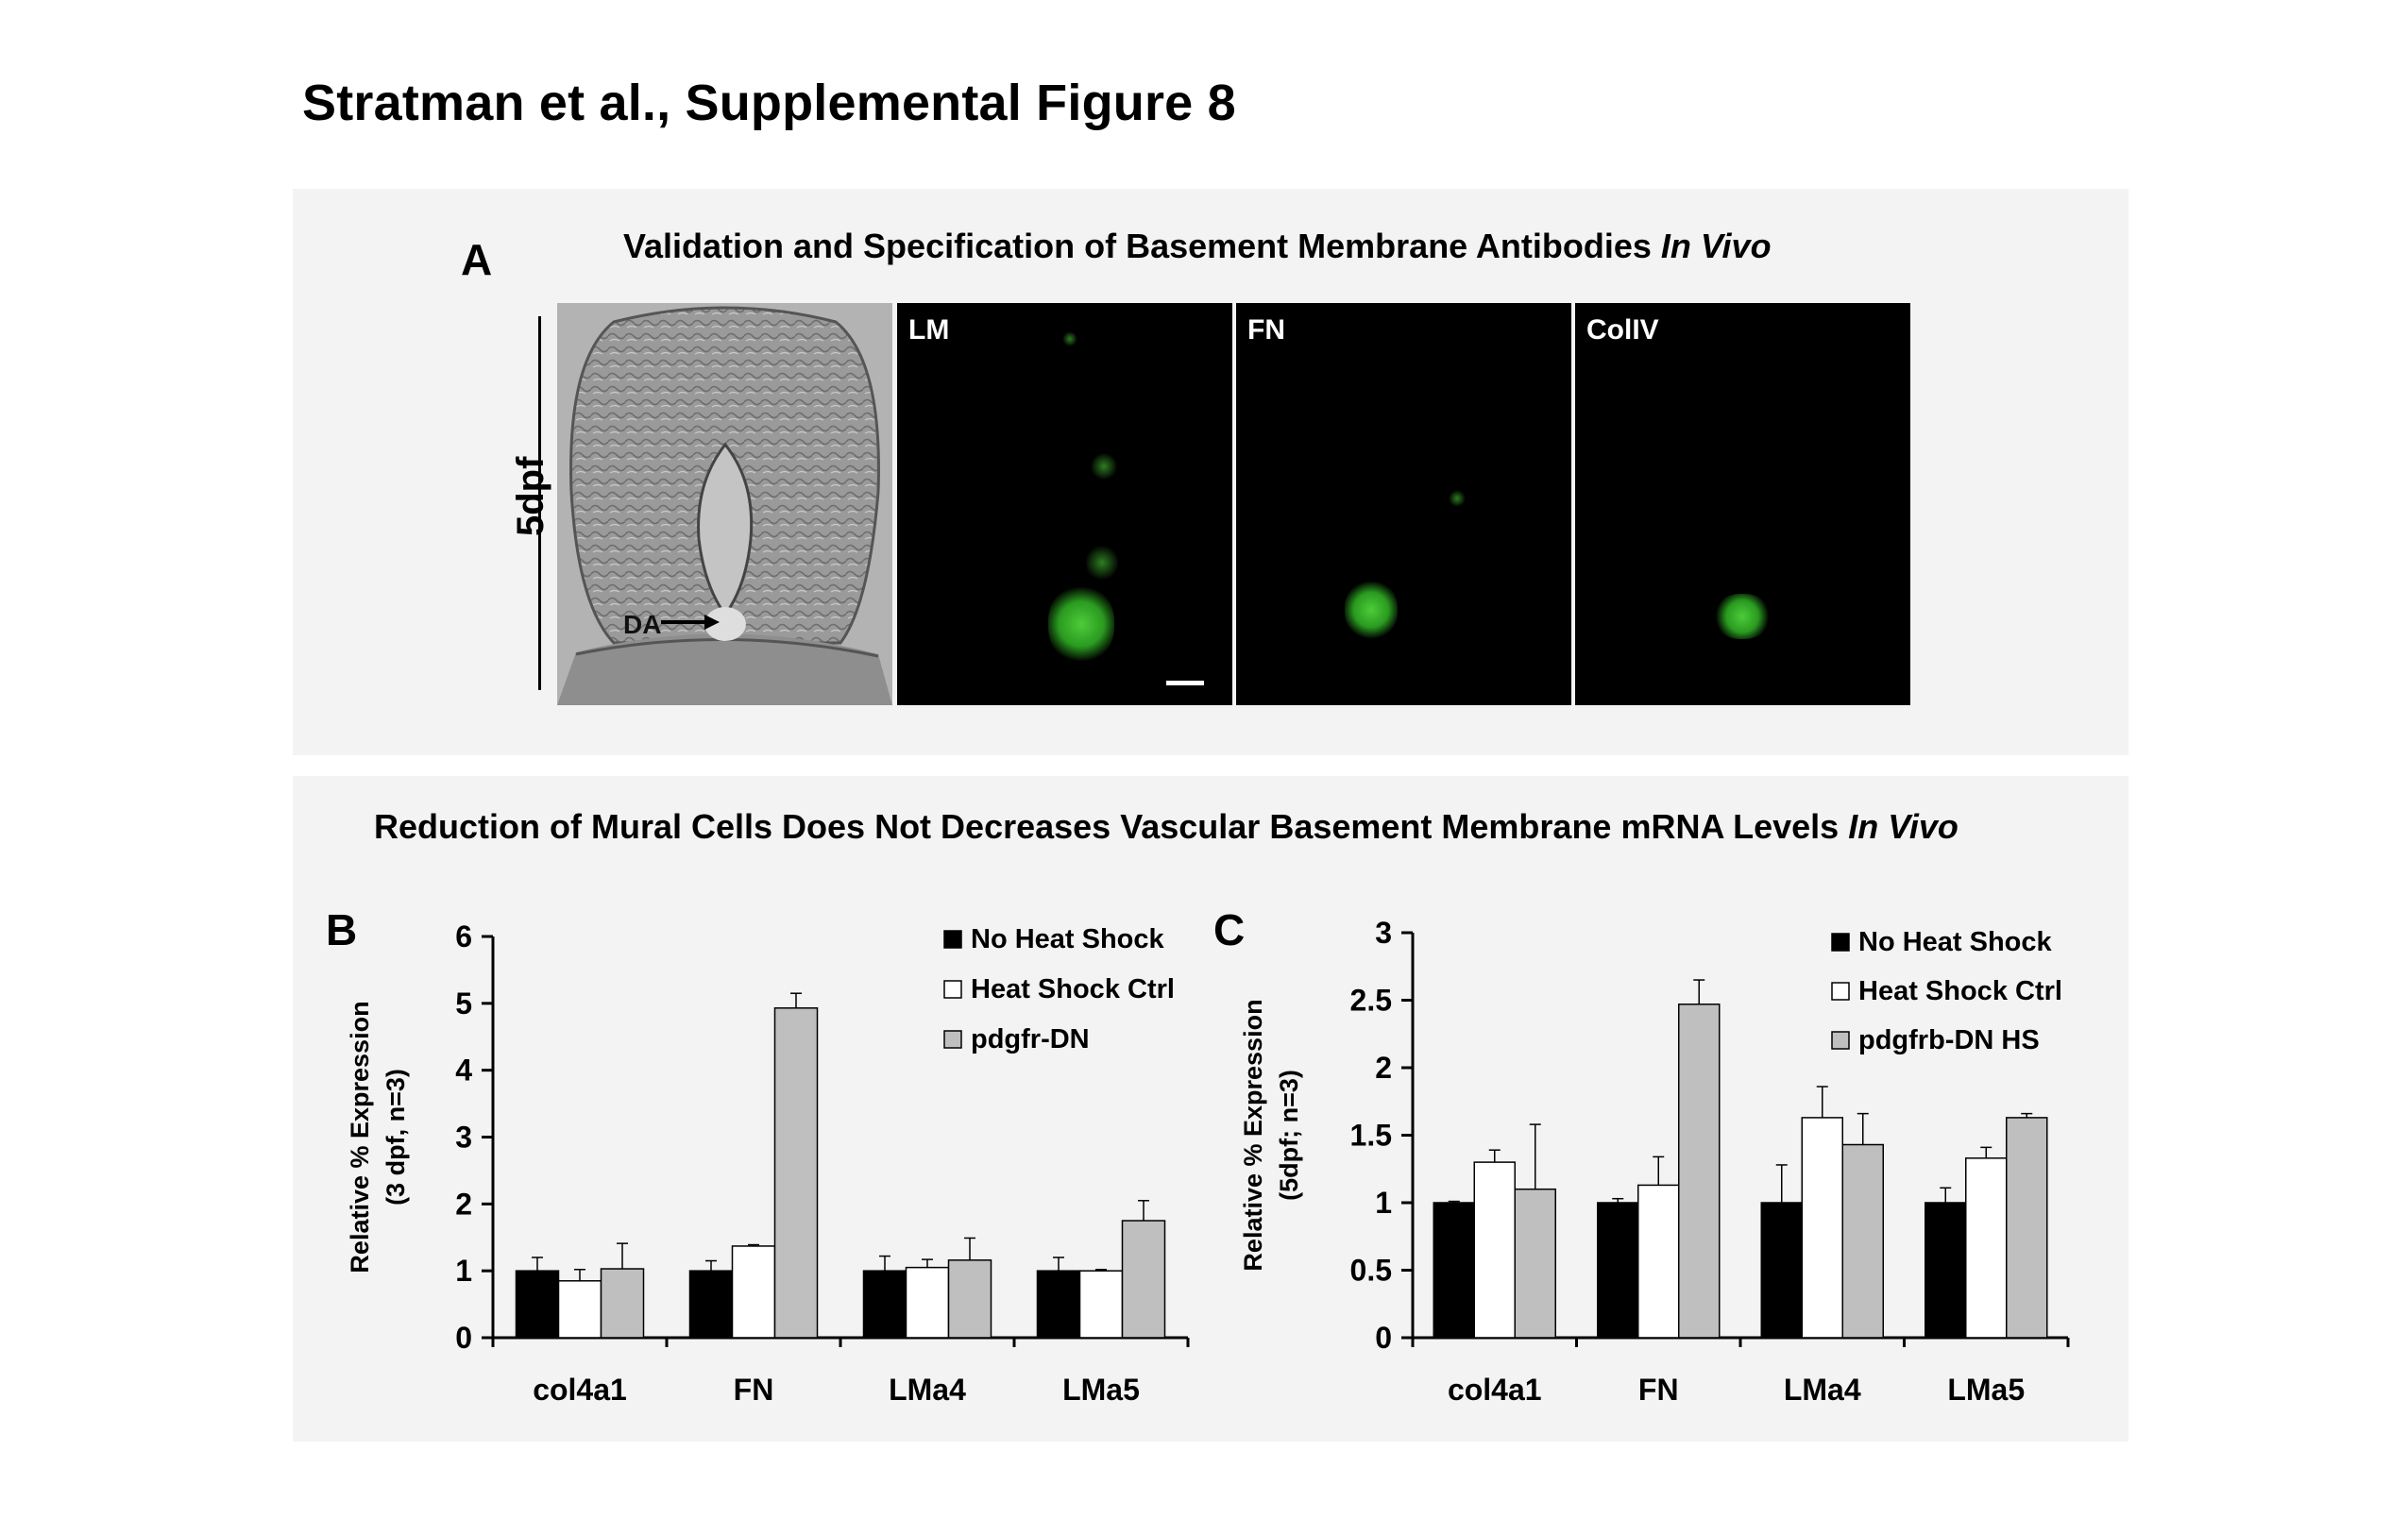  Describe the element at coordinates (530, 496) in the screenshot. I see `row-label-5dpf: 5dpf` at that location.